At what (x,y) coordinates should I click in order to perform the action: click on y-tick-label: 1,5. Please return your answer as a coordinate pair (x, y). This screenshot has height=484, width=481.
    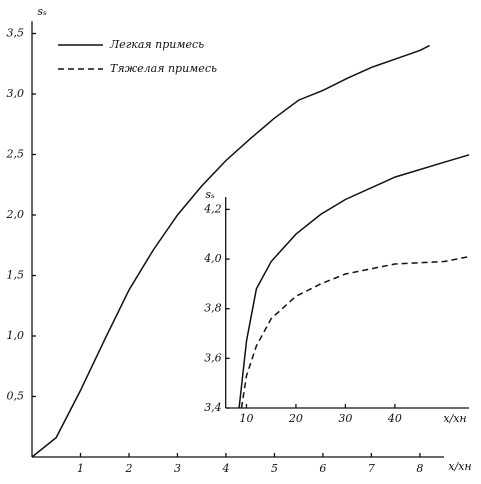
    Looking at the image, I should click on (16, 275).